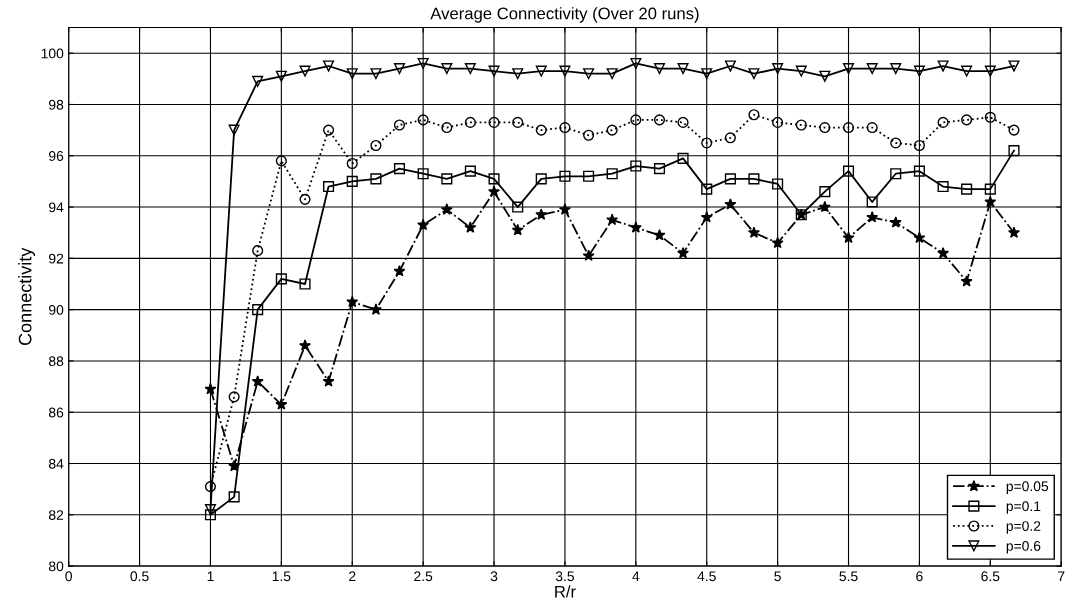 This screenshot has width=1073, height=612. What do you see at coordinates (56, 104) in the screenshot?
I see `y-tick-label: 98` at bounding box center [56, 104].